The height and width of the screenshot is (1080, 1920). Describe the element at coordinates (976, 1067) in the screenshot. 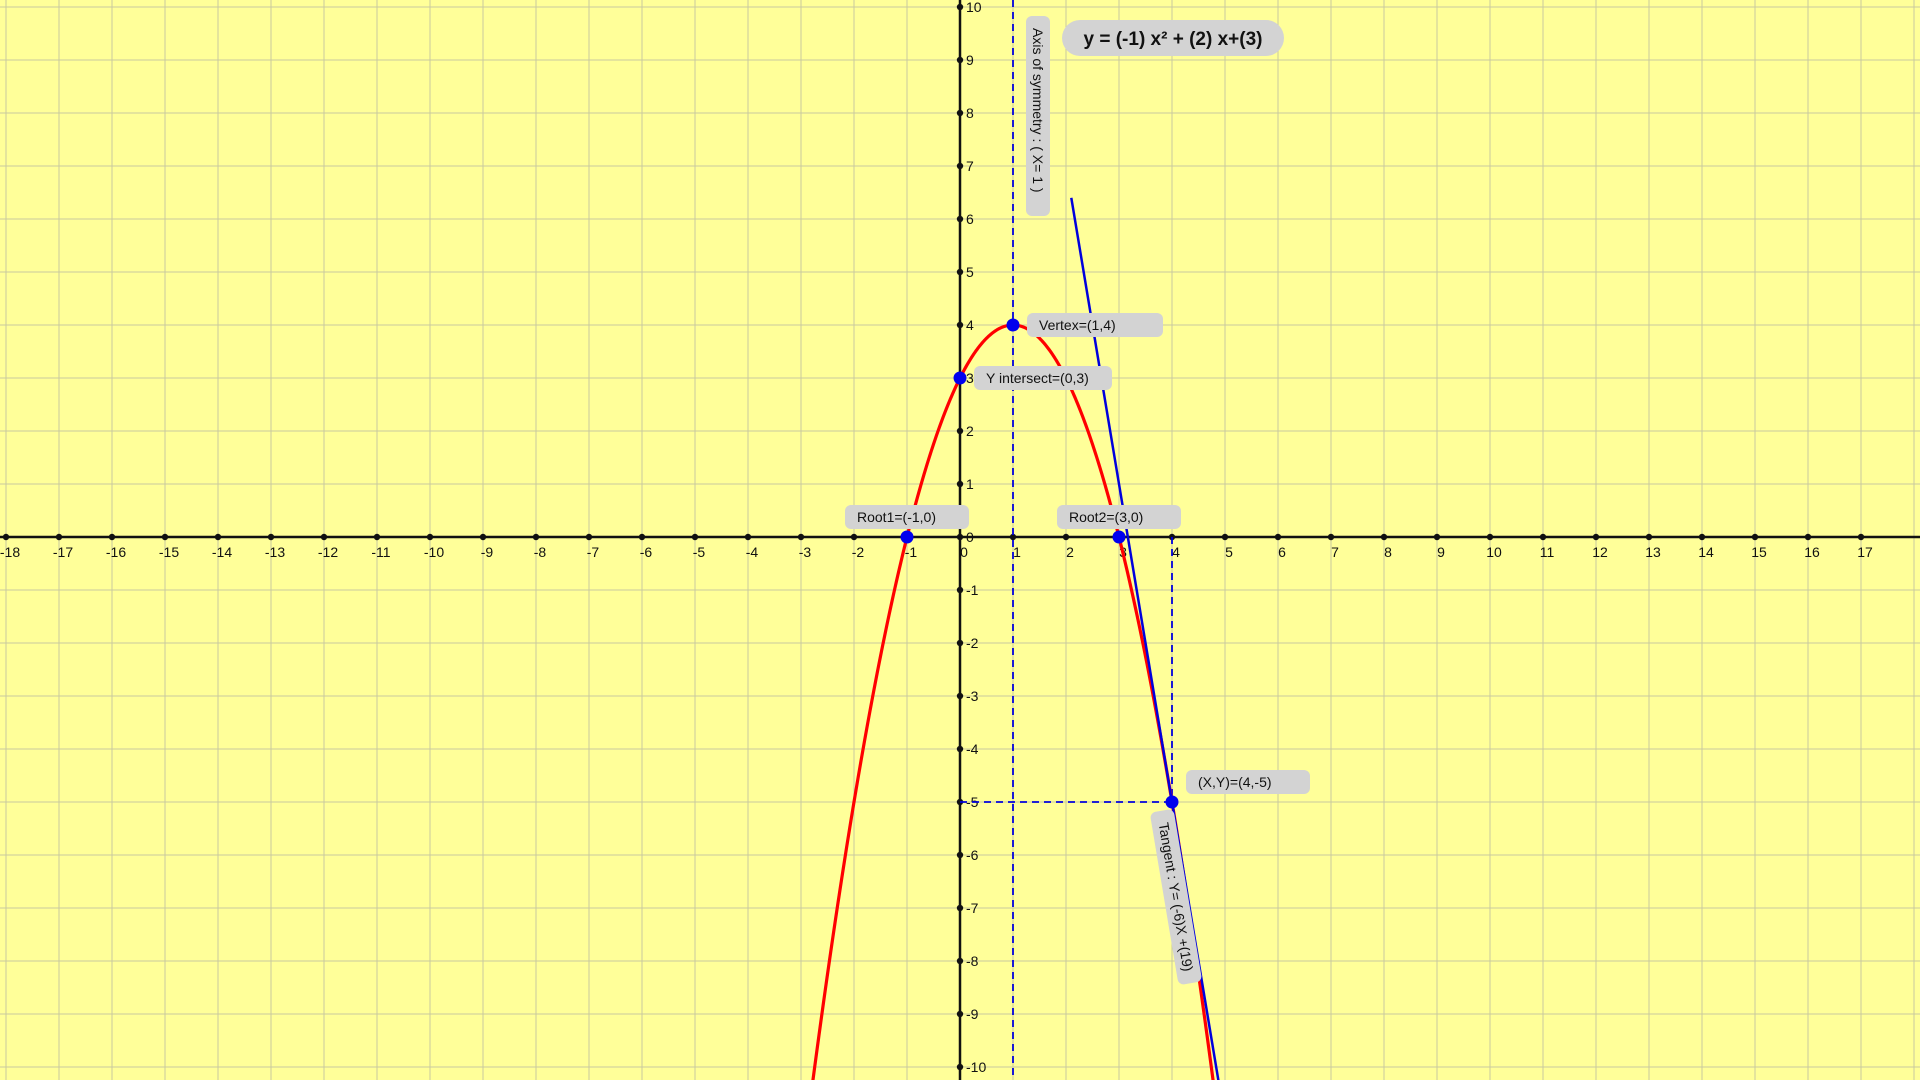

I see `y-tick-label: -10` at that location.